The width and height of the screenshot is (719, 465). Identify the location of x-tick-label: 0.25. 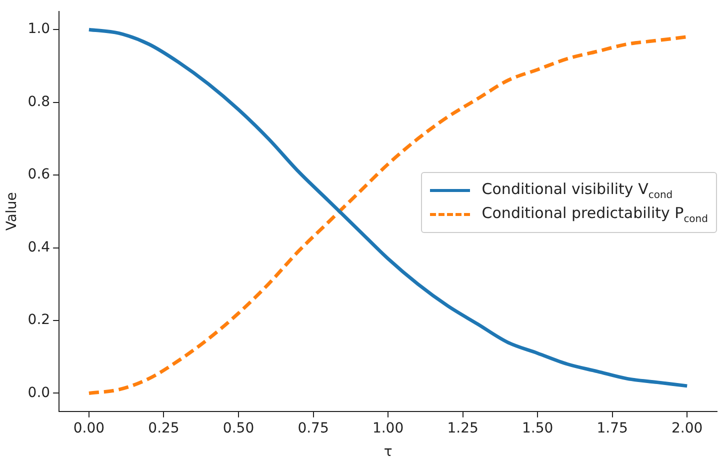
(164, 428).